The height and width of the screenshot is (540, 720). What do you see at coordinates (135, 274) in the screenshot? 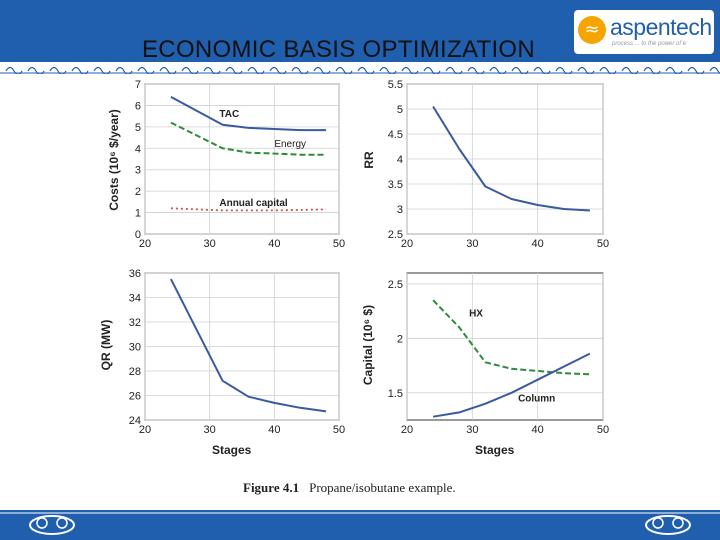
I see `y-tick-label: 36` at bounding box center [135, 274].